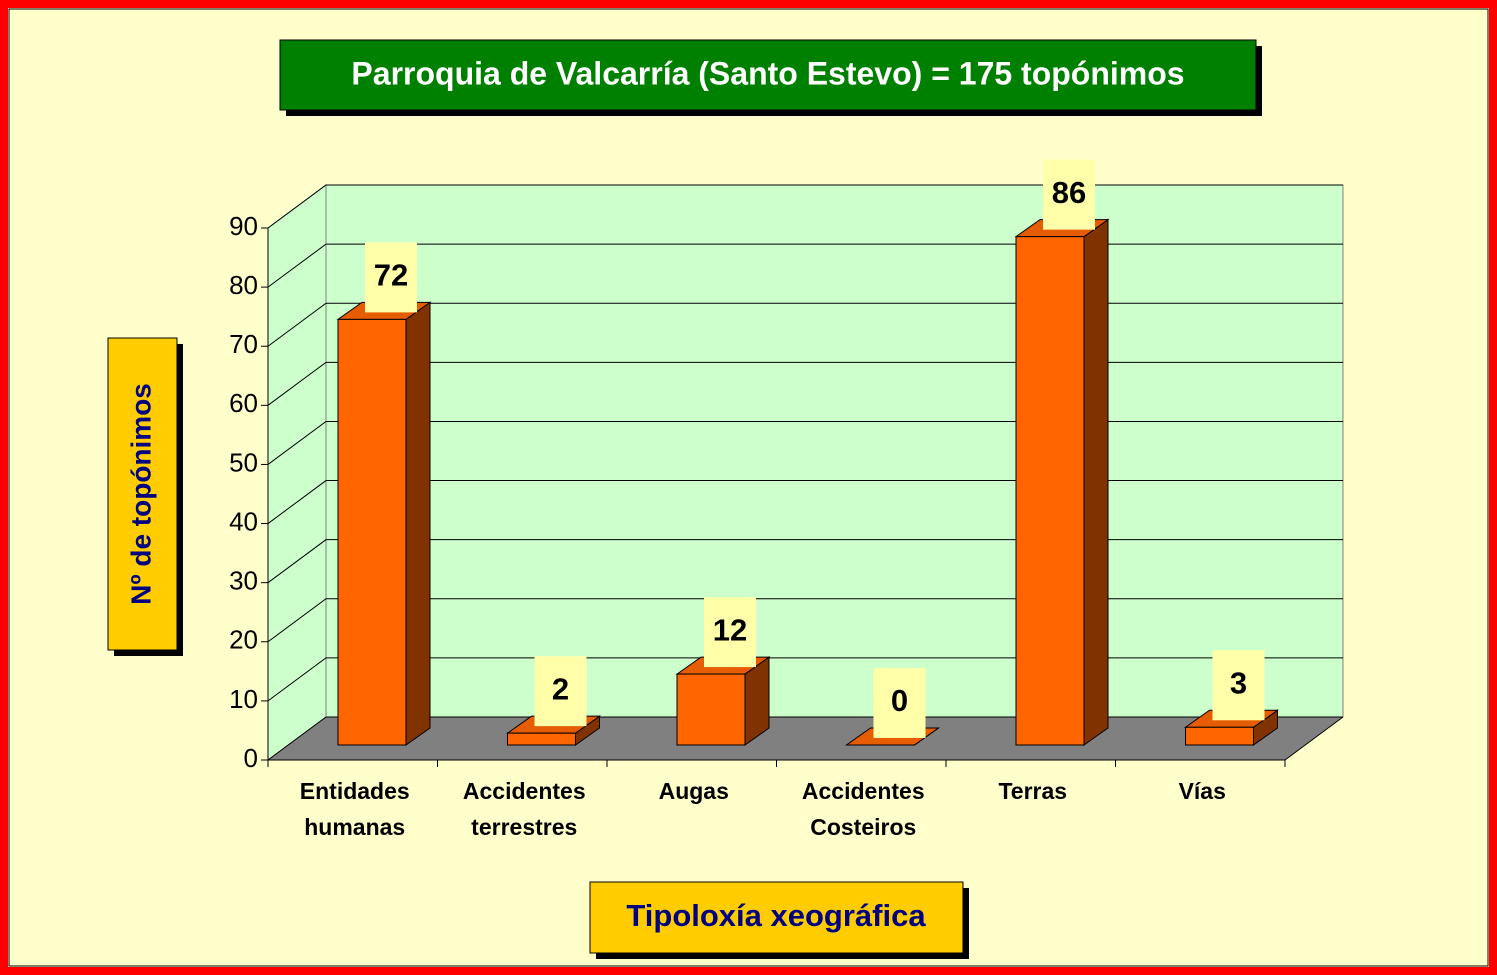  What do you see at coordinates (243, 699) in the screenshot?
I see `y-tick-label: 10` at bounding box center [243, 699].